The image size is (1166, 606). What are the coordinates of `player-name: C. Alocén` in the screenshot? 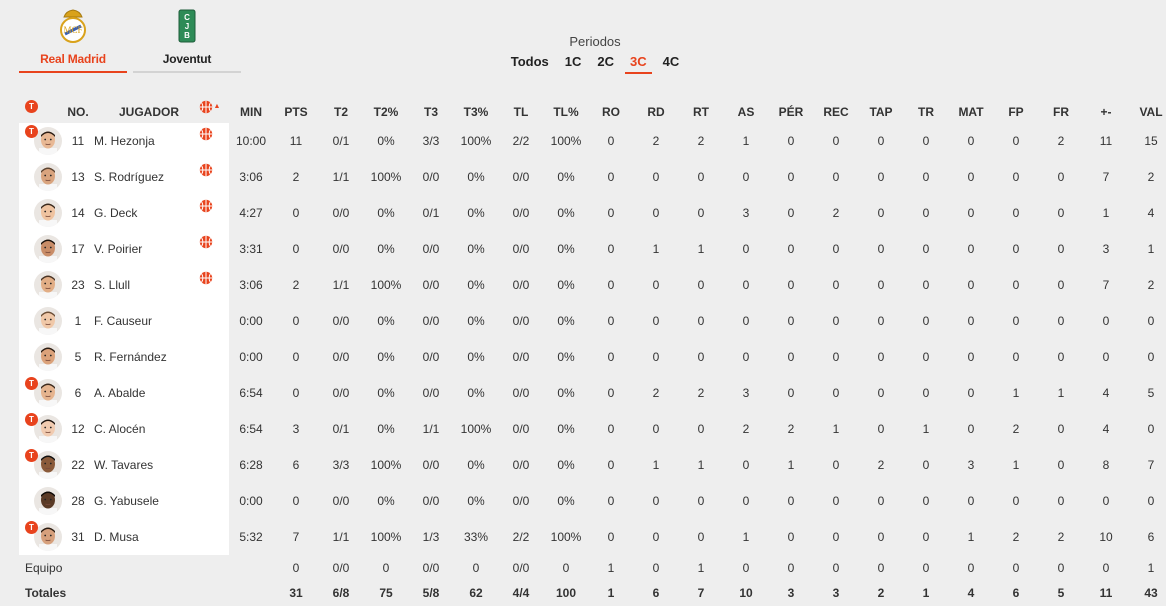 It's located at (120, 429).